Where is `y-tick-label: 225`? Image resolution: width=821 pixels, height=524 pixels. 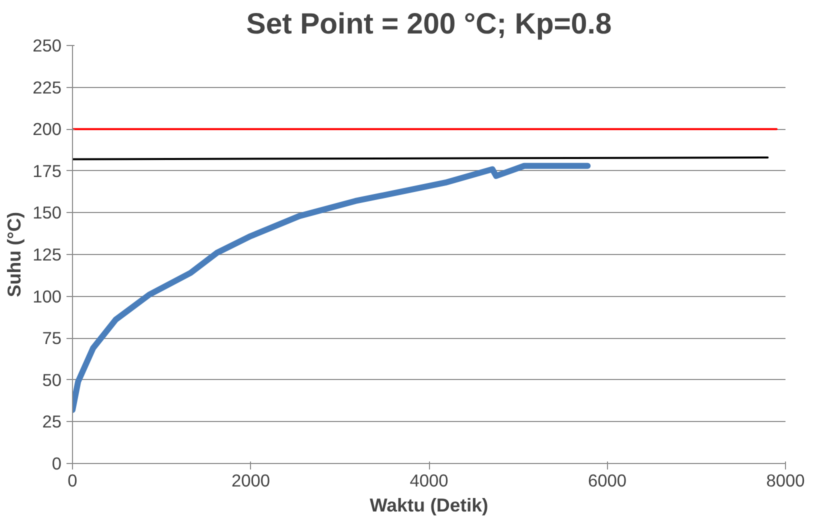
y-tick-label: 225 is located at coordinates (47, 87).